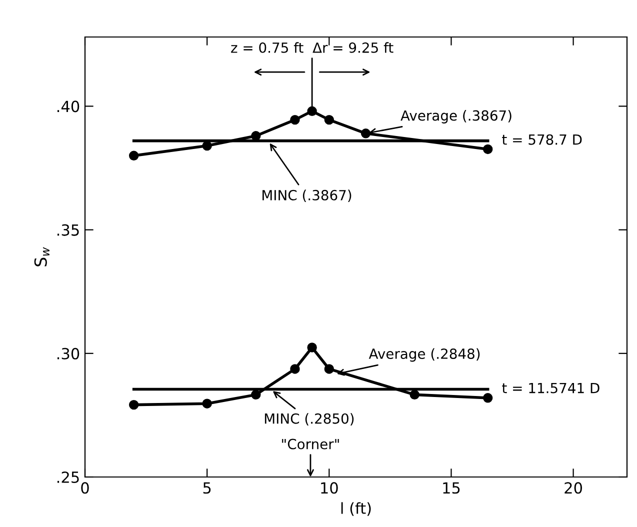 The height and width of the screenshot is (527, 637). Describe the element at coordinates (68, 477) in the screenshot. I see `y-tick-label: .25` at that location.